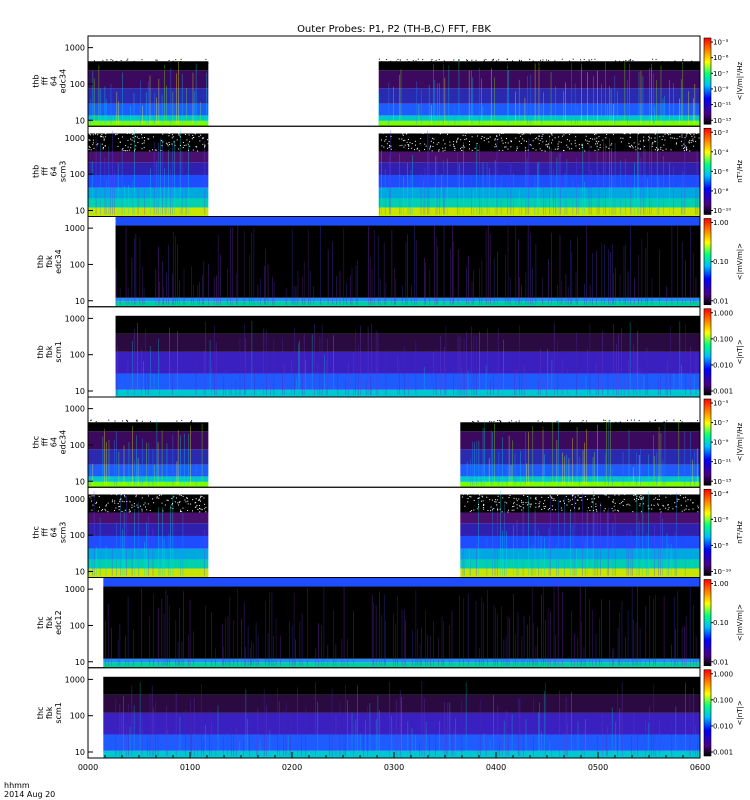  Describe the element at coordinates (721, 172) in the screenshot. I see `colorbar-tick-label: 10⁻⁶` at that location.